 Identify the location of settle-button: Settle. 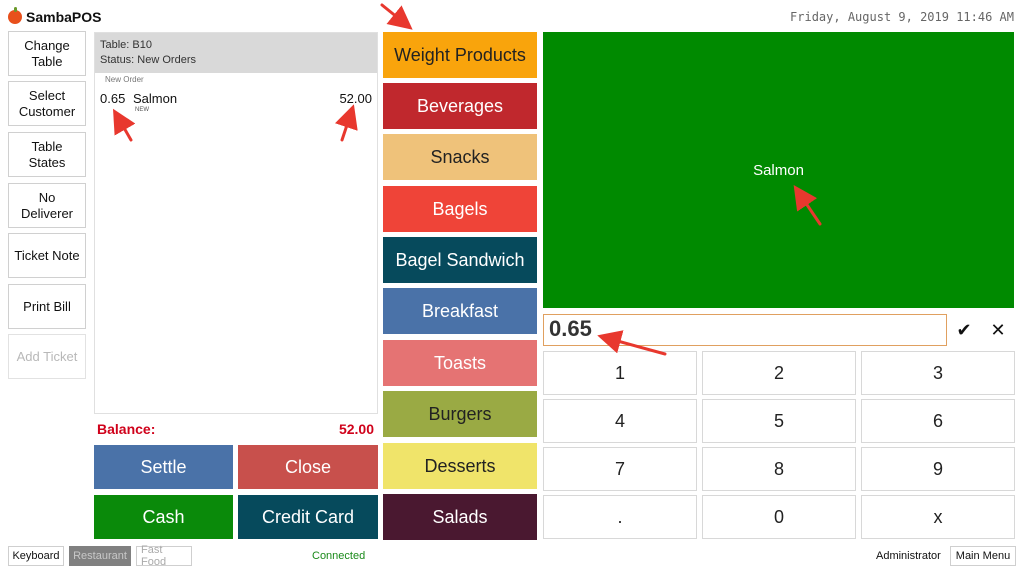
(163, 467).